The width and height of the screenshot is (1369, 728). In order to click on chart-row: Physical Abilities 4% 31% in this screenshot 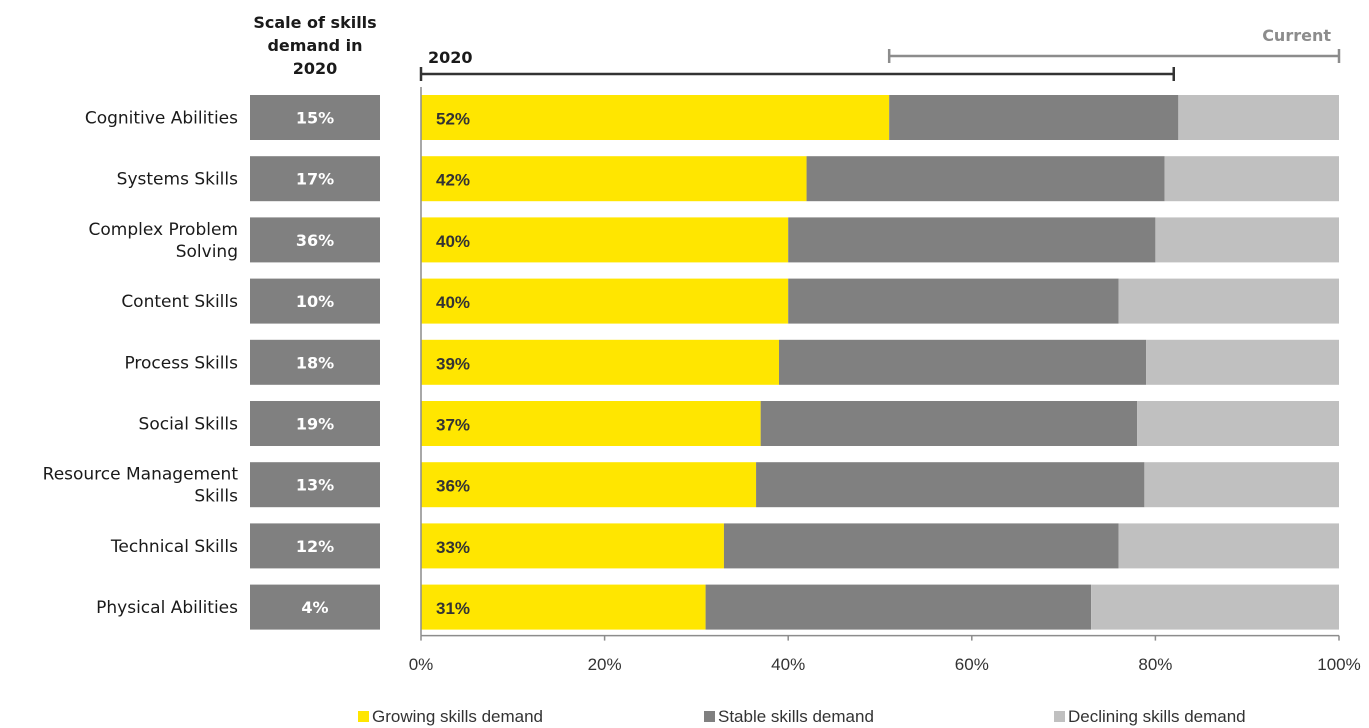, I will do `click(717, 607)`.